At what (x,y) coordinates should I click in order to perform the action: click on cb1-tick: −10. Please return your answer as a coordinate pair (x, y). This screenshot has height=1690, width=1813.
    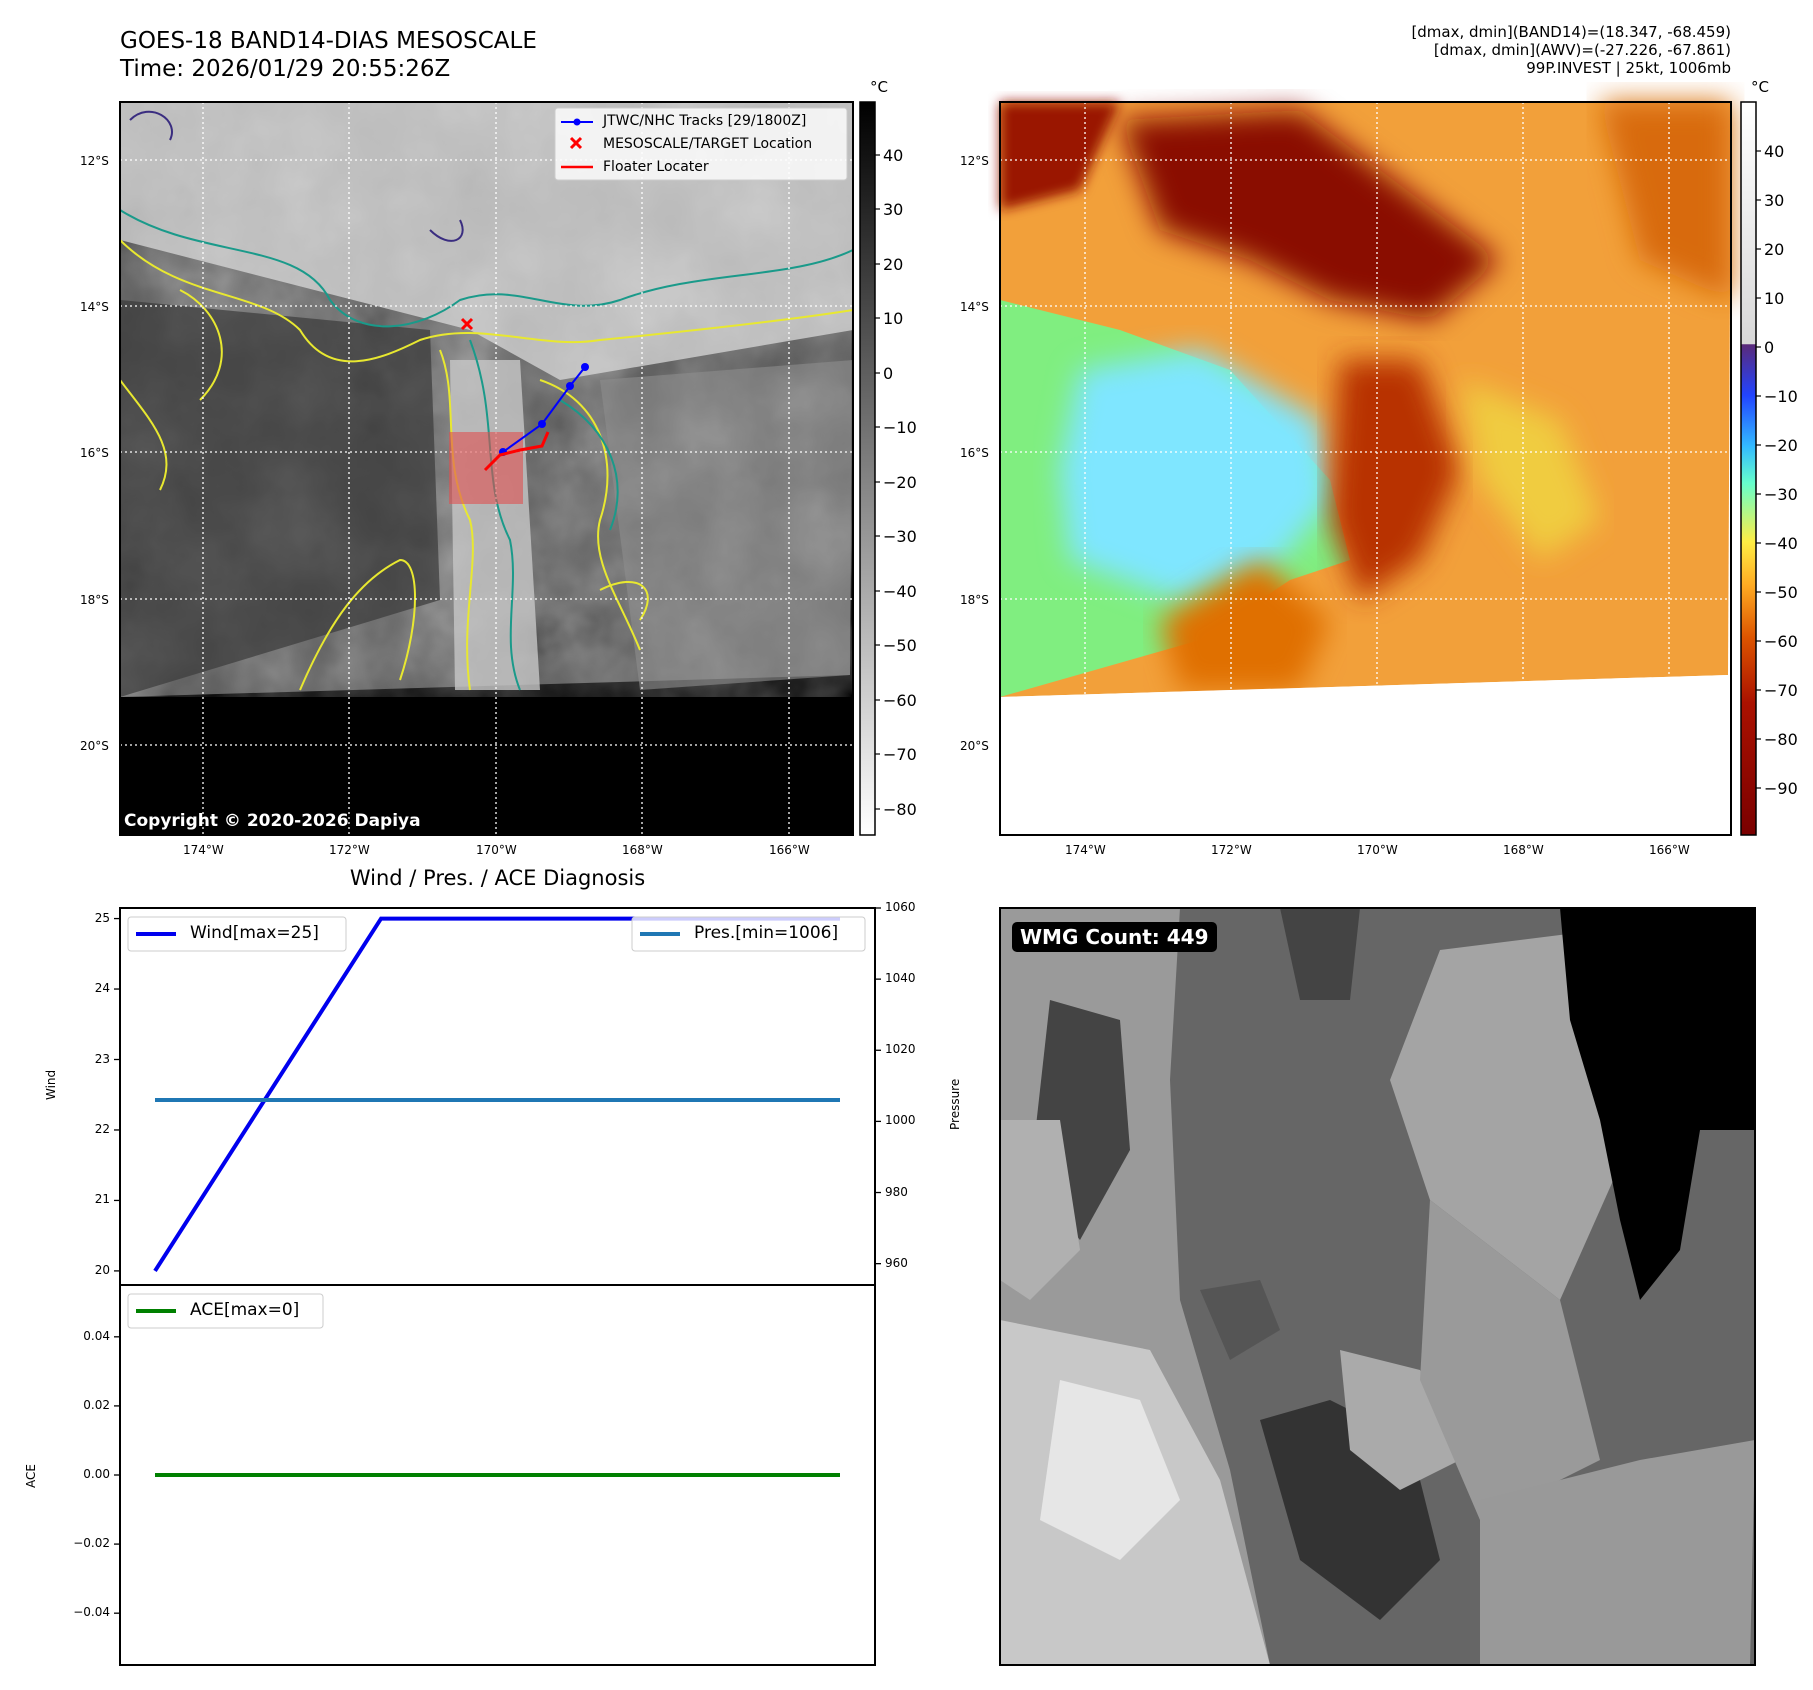
    Looking at the image, I should click on (900, 427).